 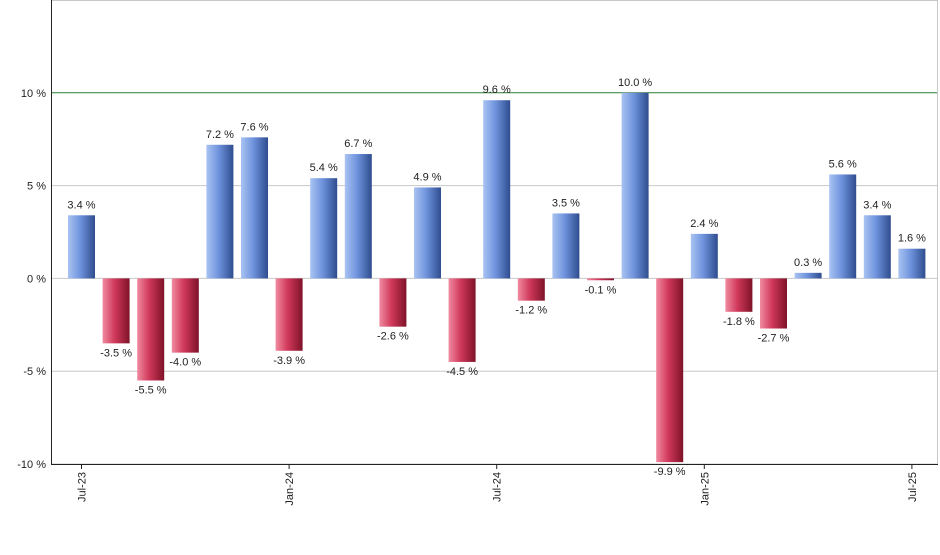 I want to click on data-label: 5.6 %, so click(x=843, y=164).